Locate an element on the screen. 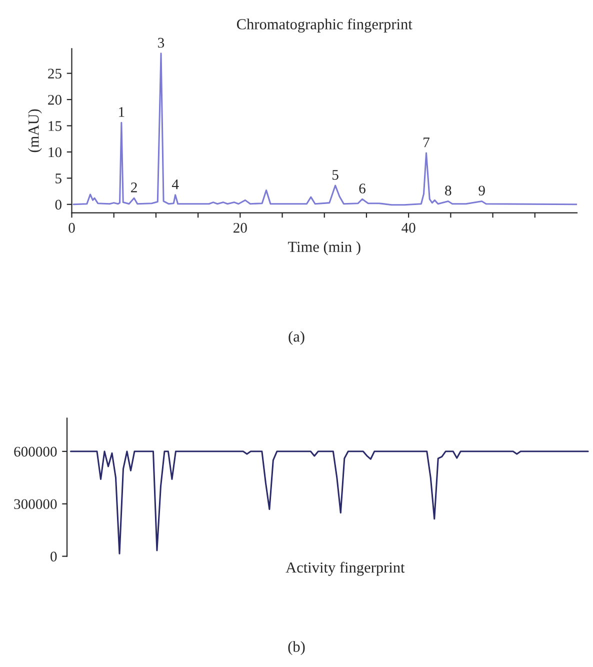 Image resolution: width=593 pixels, height=667 pixels. y-tick-label: 300000 is located at coordinates (35, 504).